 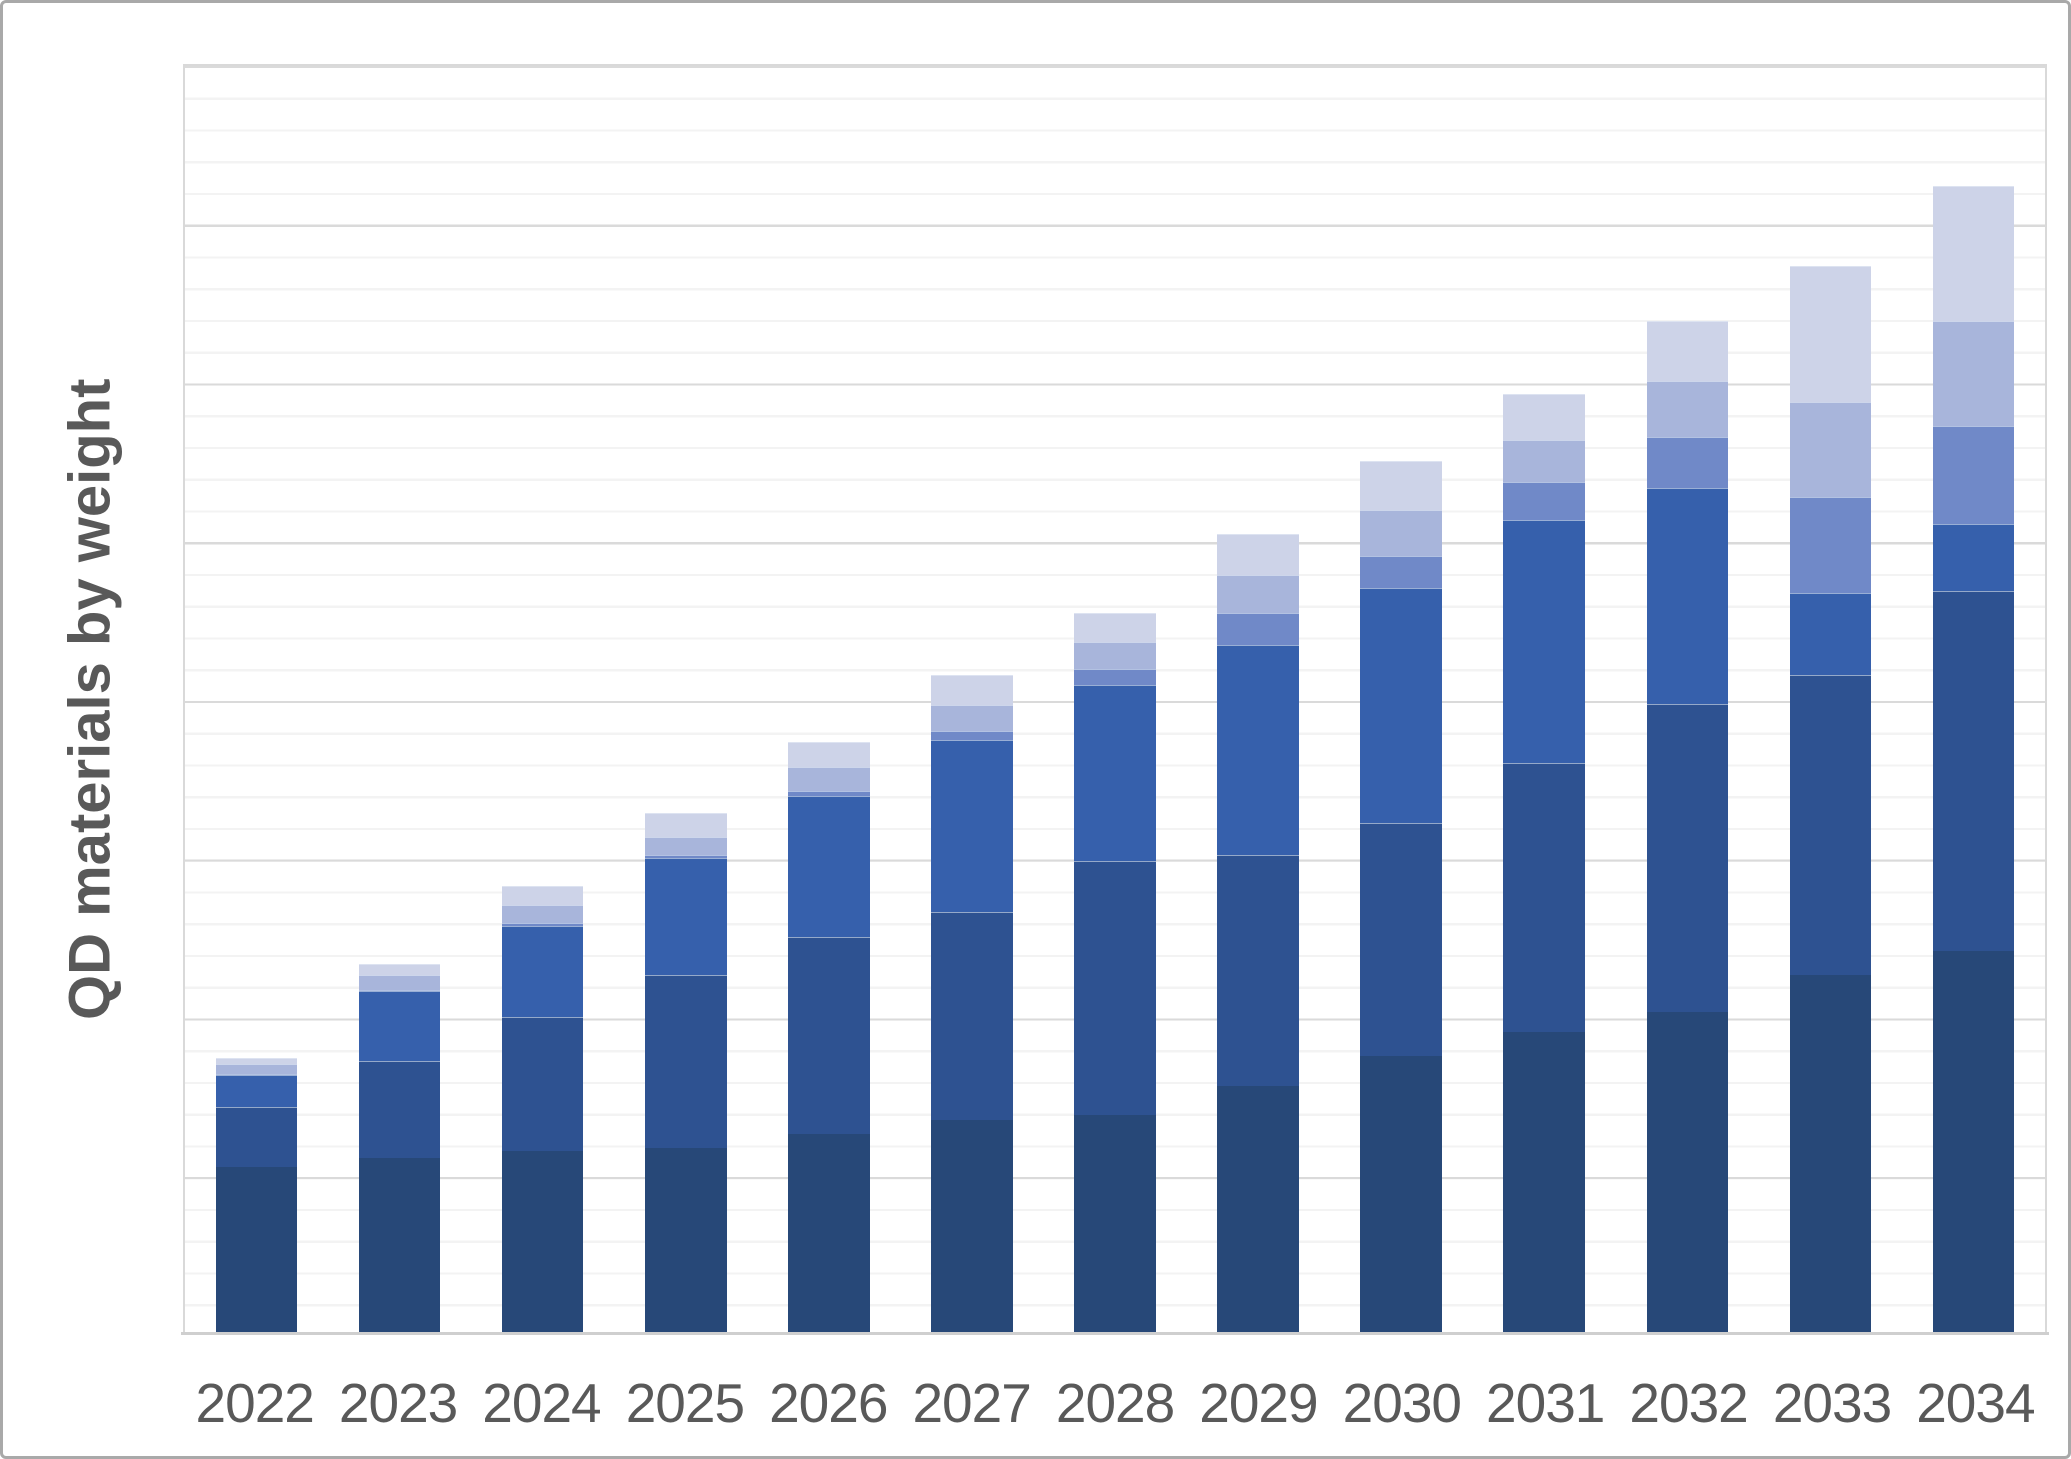 I want to click on bar-2024, so click(x=542, y=1110).